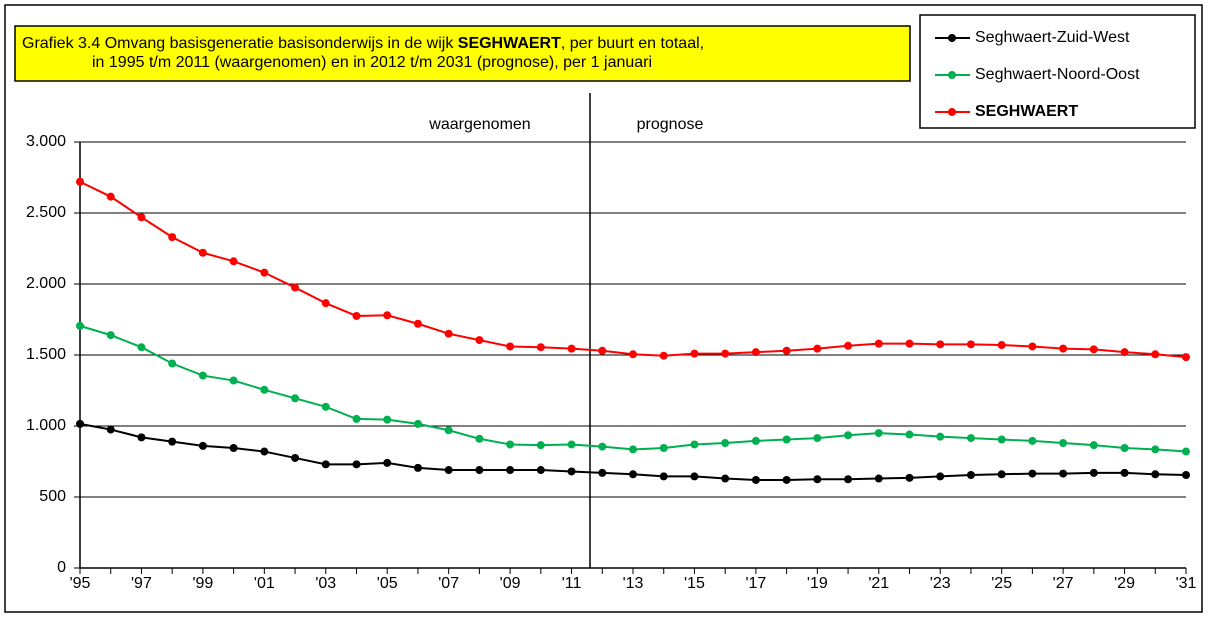 This screenshot has width=1208, height=619. I want to click on title-part: , per buurt en totaal,, so click(632, 43).